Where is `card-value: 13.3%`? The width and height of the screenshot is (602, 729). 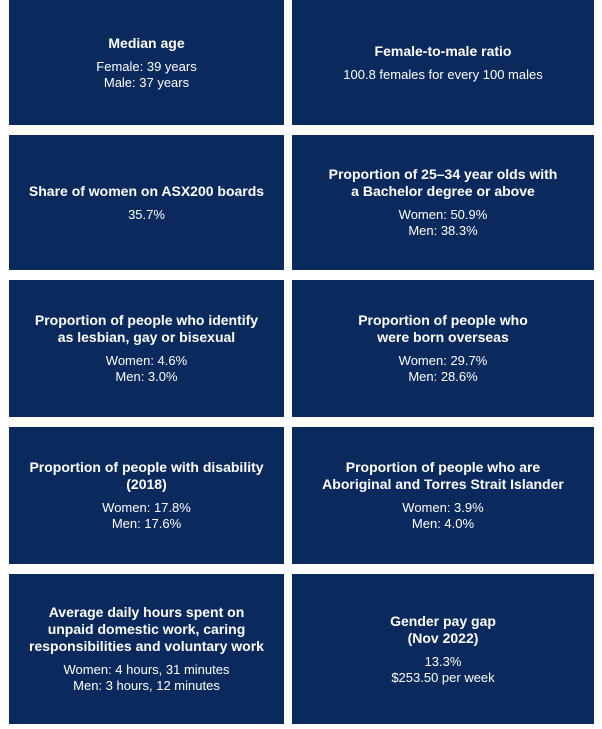 card-value: 13.3% is located at coordinates (443, 661).